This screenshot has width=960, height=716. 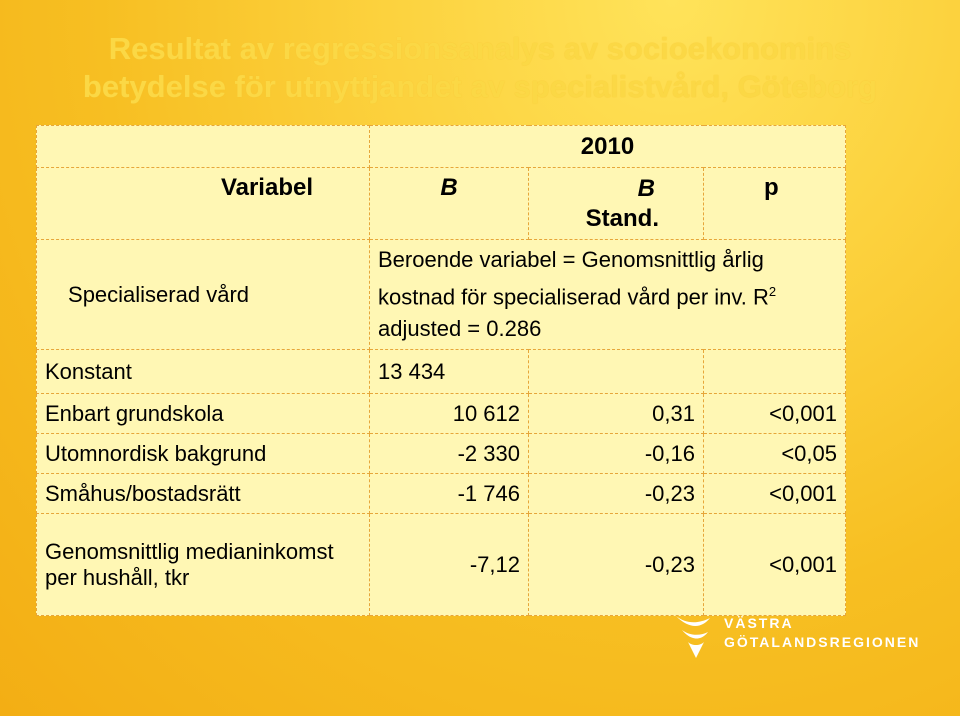 I want to click on row-label: Utomnordisk bakgrund, so click(x=203, y=454).